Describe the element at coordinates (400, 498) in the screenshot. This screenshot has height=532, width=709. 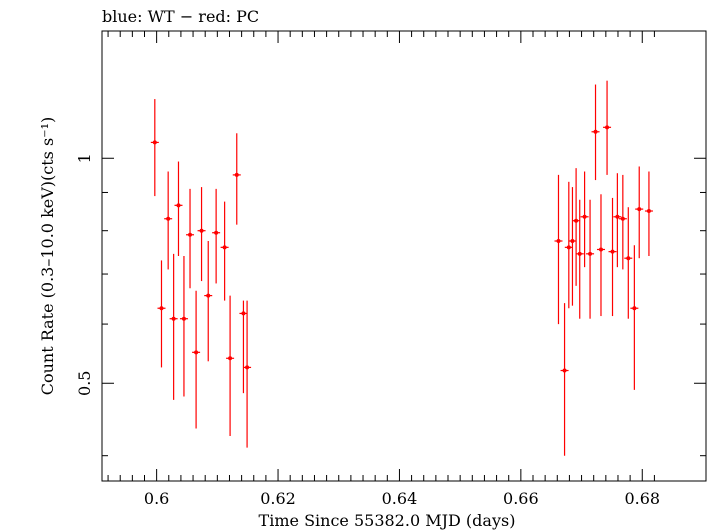
I see `x-tick-label: 0.64` at that location.